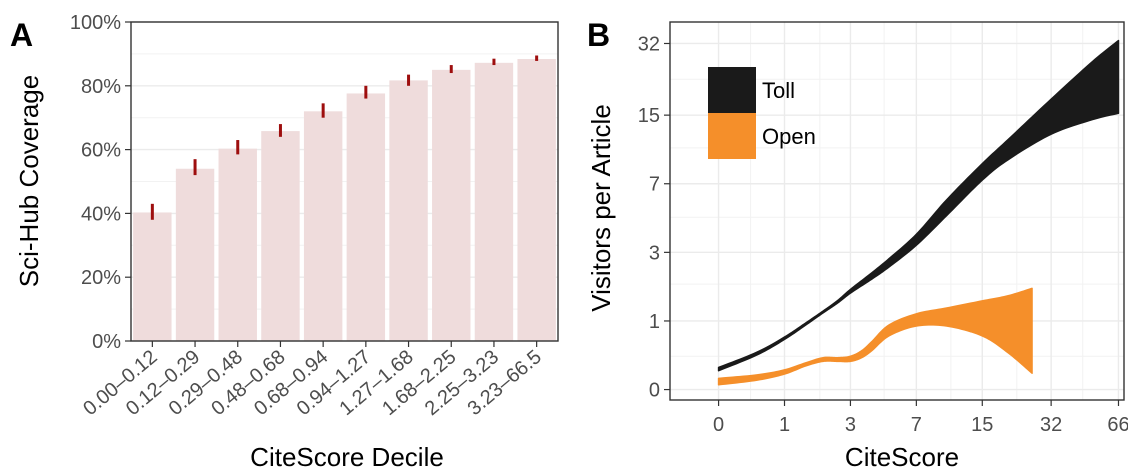 Image resolution: width=1128 pixels, height=468 pixels. Describe the element at coordinates (649, 44) in the screenshot. I see `y-tick-label: 32` at that location.